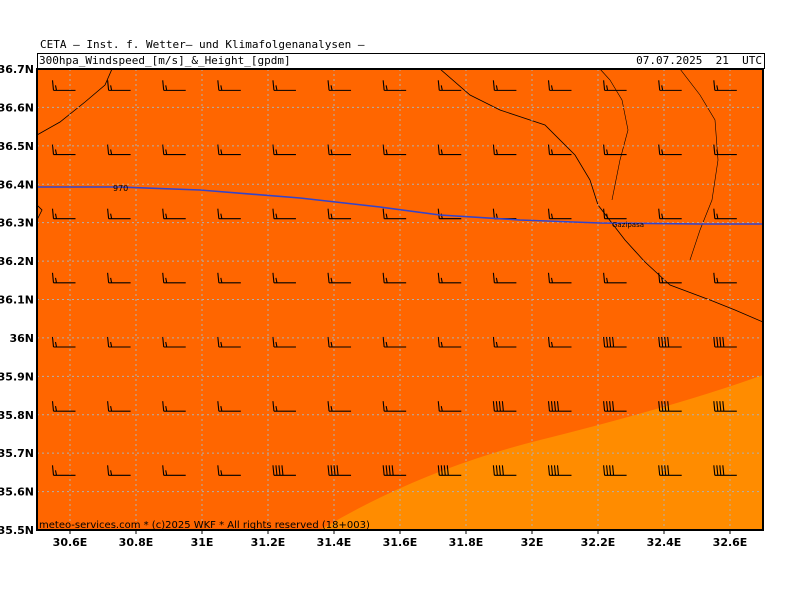 Image resolution: width=800 pixels, height=600 pixels. Describe the element at coordinates (17, 146) in the screenshot. I see `y-tick-label: 36.5N` at that location.